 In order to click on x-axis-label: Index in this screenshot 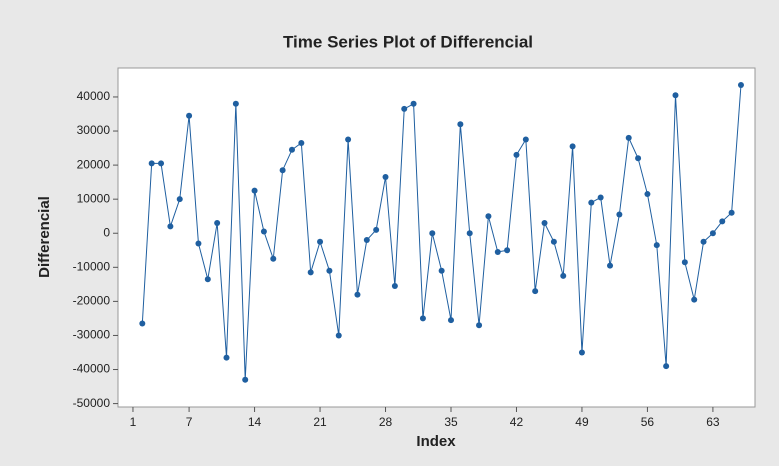, I will do `click(436, 441)`.